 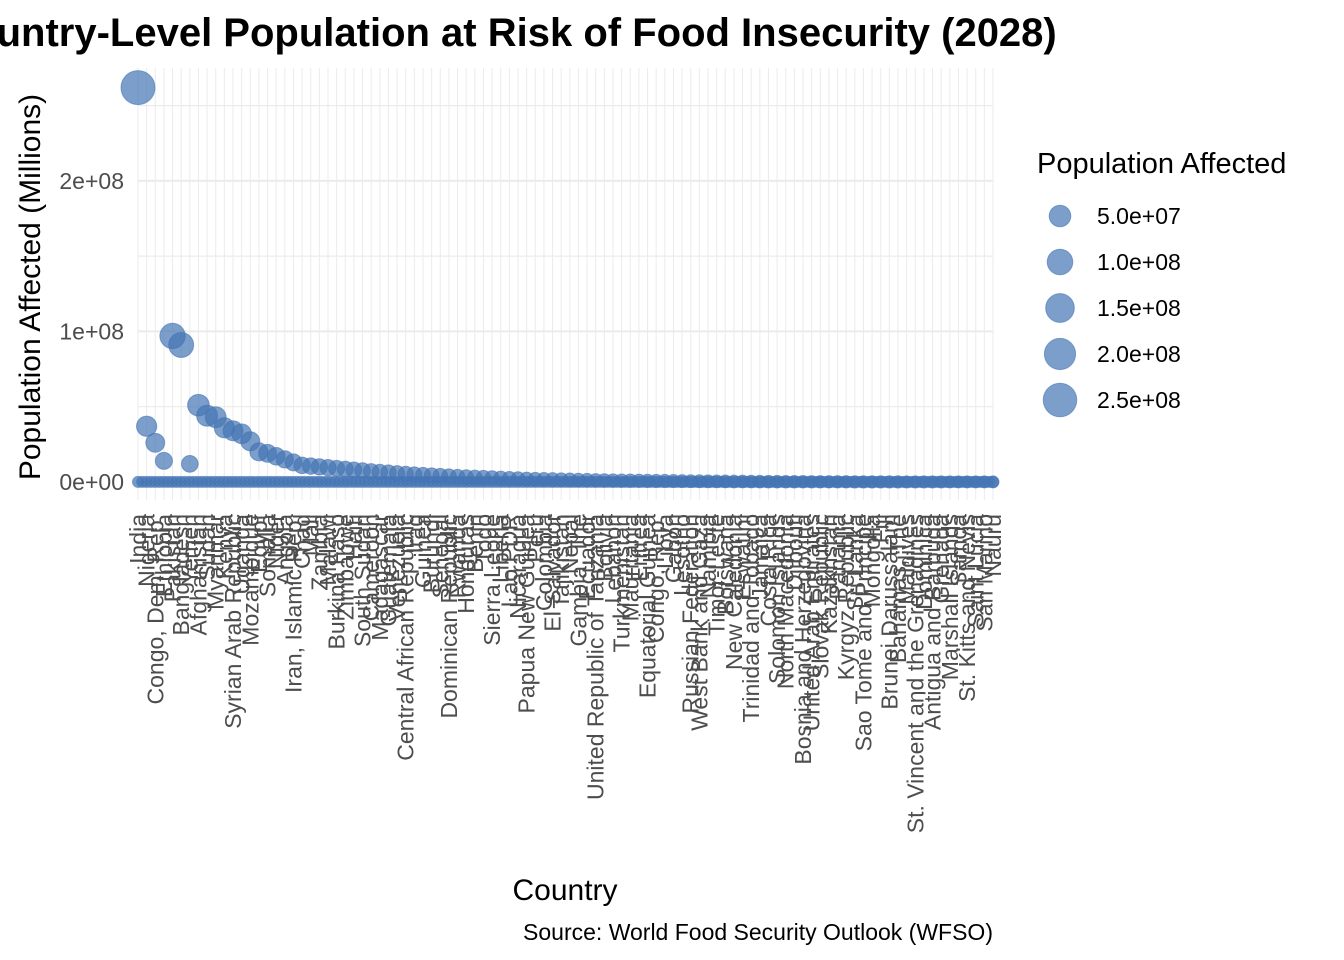 I want to click on x-tick-label: Honduras, so click(x=466, y=564).